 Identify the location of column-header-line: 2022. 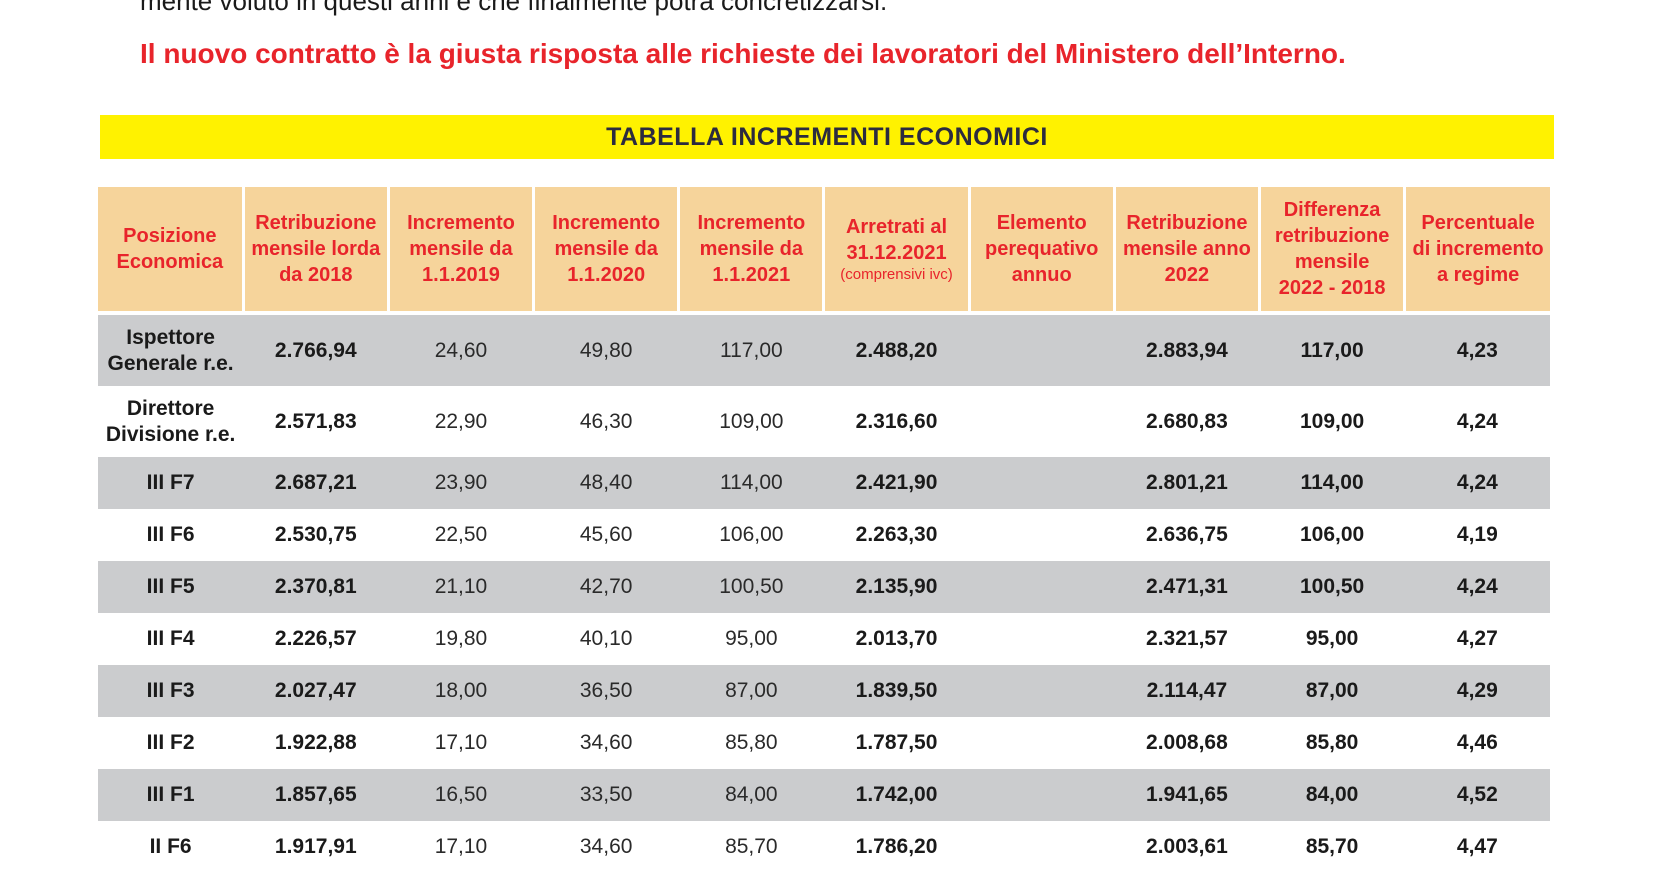
(1187, 275).